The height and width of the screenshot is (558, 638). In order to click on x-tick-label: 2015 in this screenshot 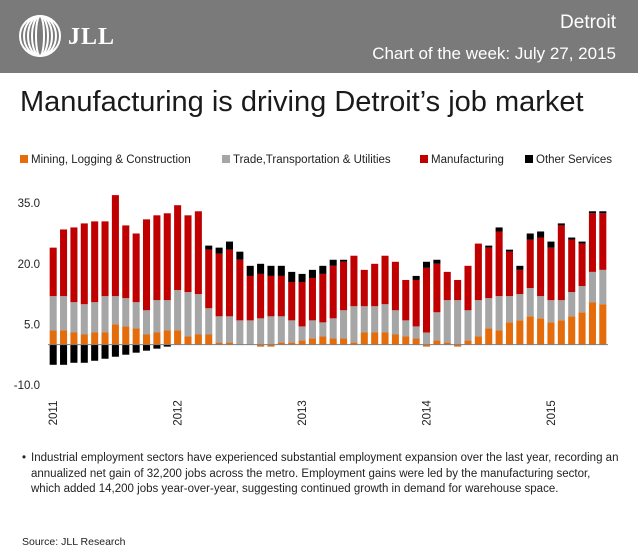, I will do `click(552, 413)`.